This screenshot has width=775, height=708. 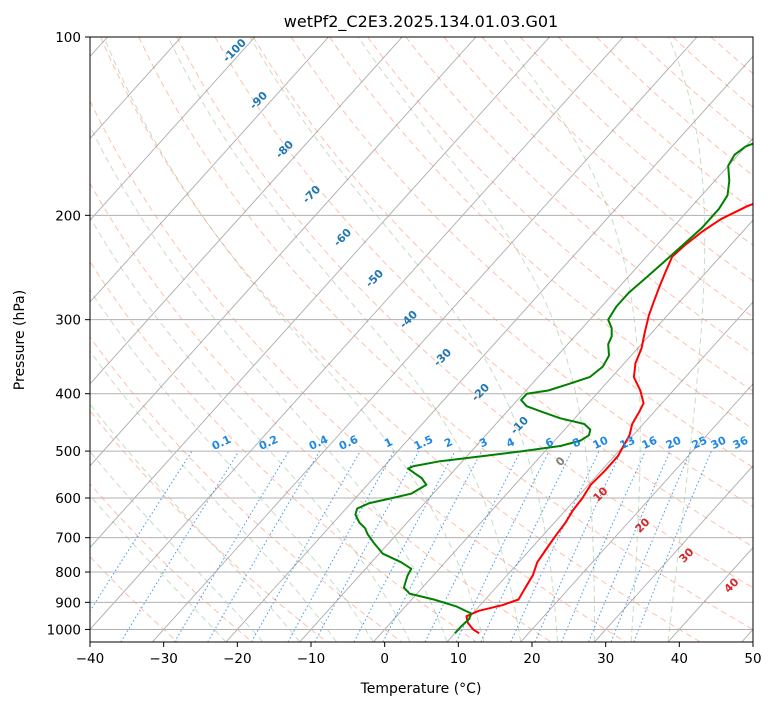 I want to click on x-tick-label: −40, so click(x=90, y=659).